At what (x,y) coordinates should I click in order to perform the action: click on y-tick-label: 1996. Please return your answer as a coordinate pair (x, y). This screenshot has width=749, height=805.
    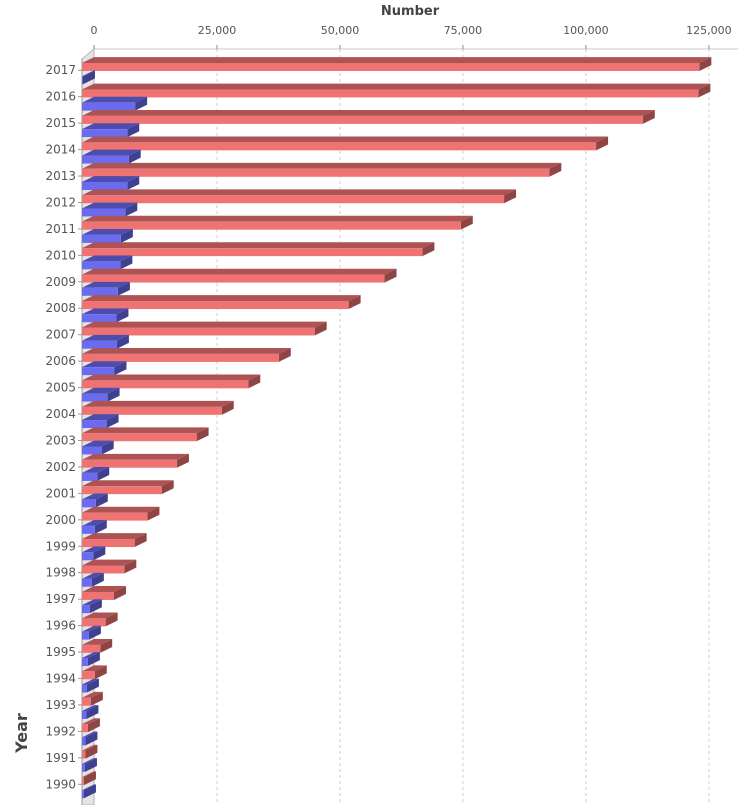
    Looking at the image, I should click on (60, 626).